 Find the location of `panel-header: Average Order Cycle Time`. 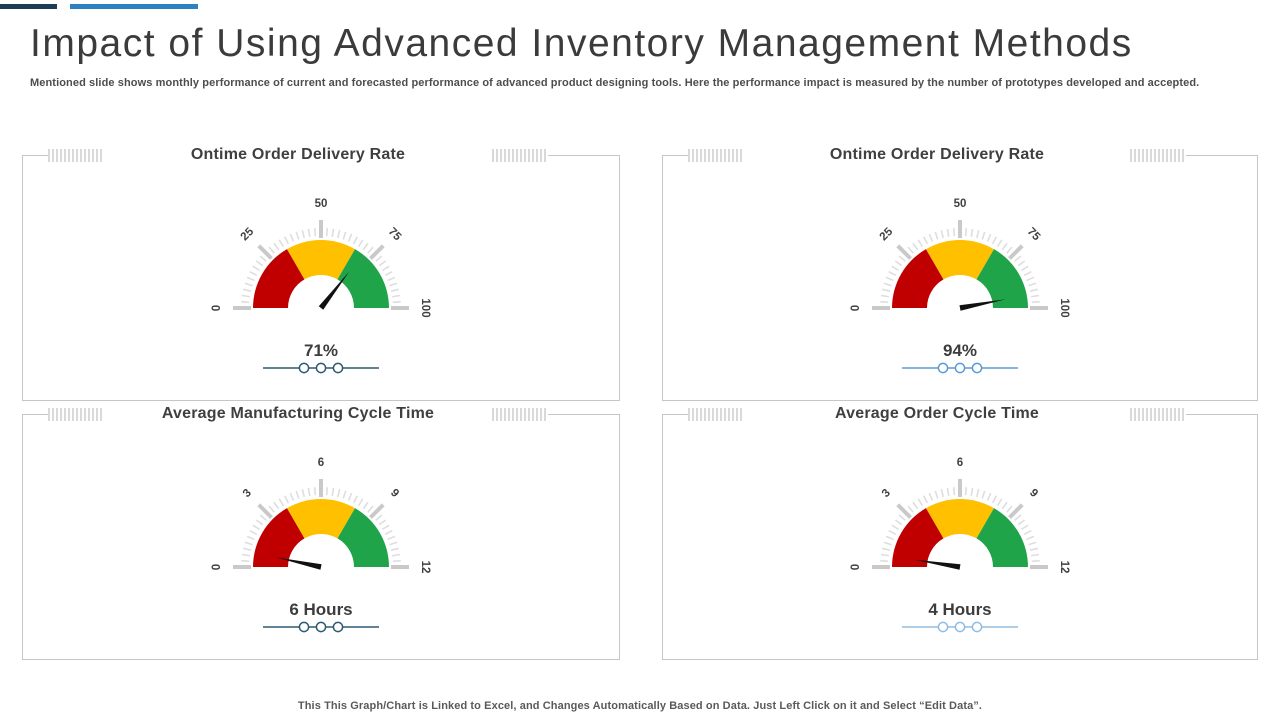

panel-header: Average Order Cycle Time is located at coordinates (960, 414).